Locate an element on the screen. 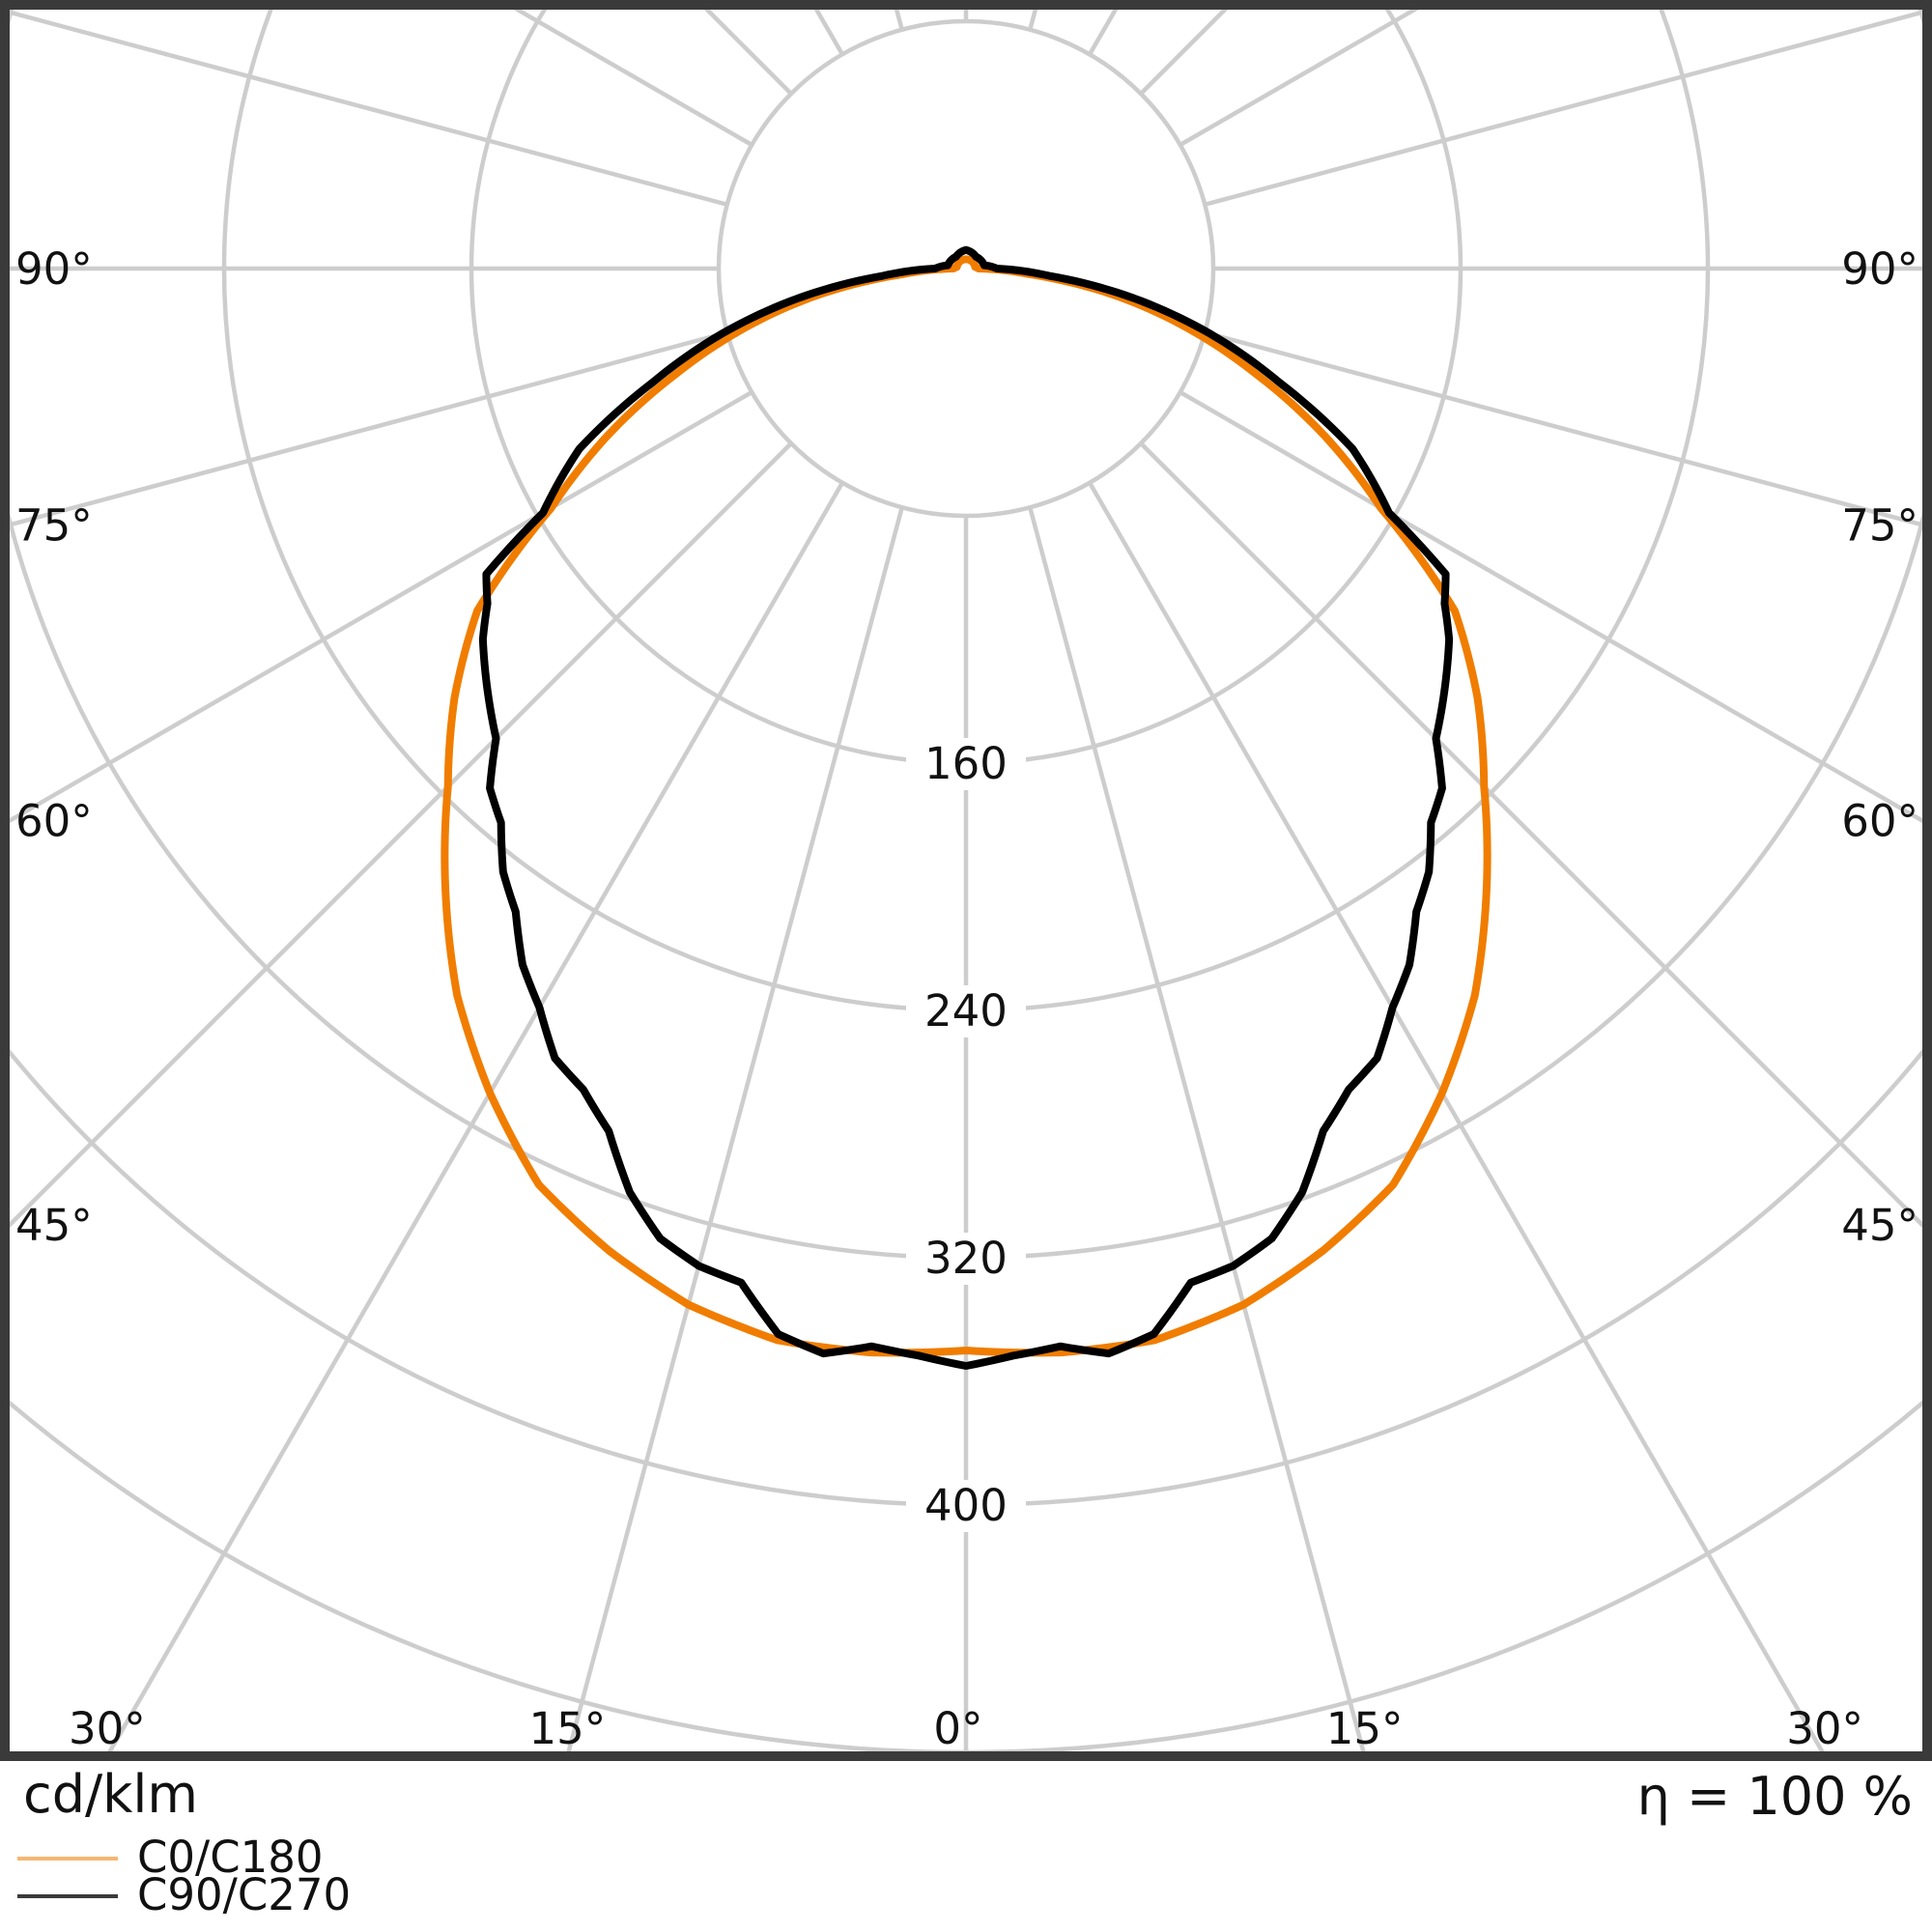  angle-label-right-45: 45° is located at coordinates (1879, 1225).